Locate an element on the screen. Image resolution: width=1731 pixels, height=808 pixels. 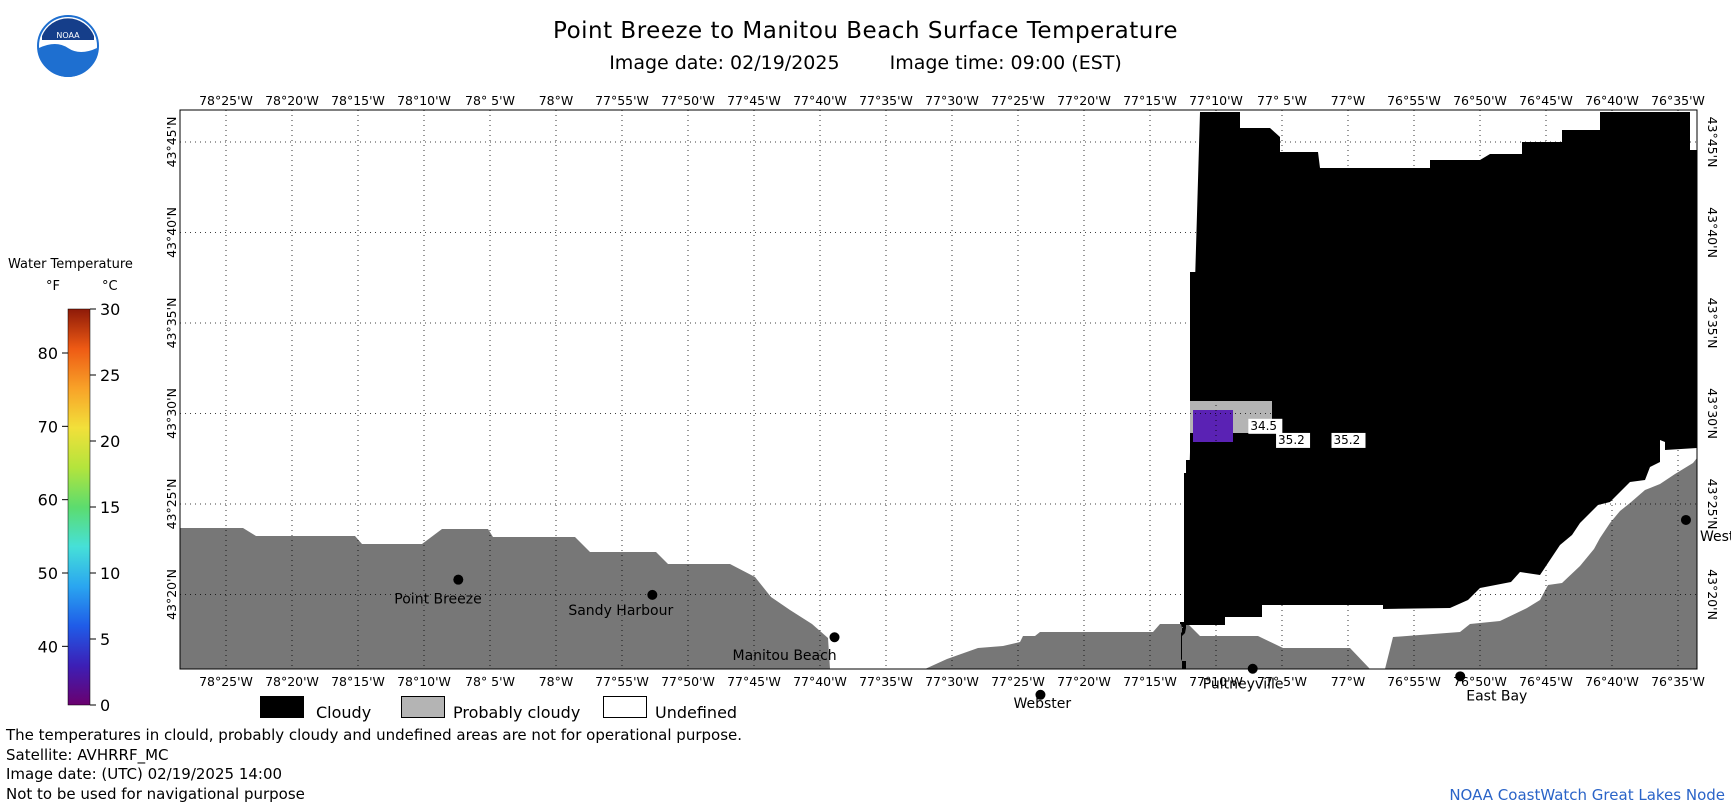
temperature-readings: 34.535.2 35.2 is located at coordinates (1307, 433).